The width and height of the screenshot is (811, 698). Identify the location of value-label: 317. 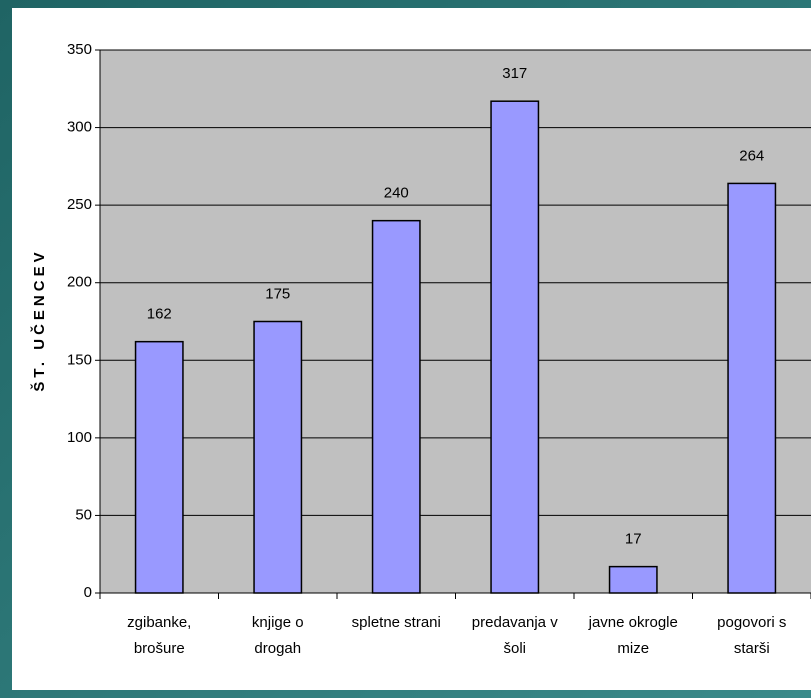
(514, 73).